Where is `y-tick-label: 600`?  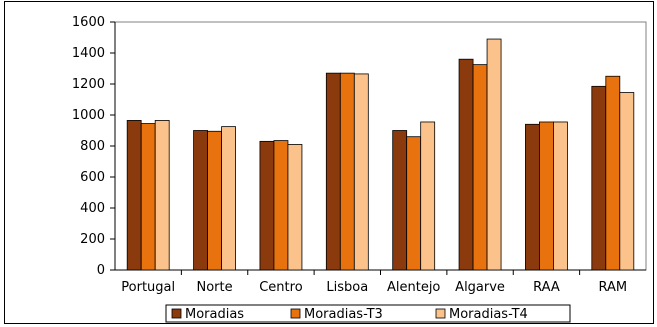
y-tick-label: 600 is located at coordinates (92, 177).